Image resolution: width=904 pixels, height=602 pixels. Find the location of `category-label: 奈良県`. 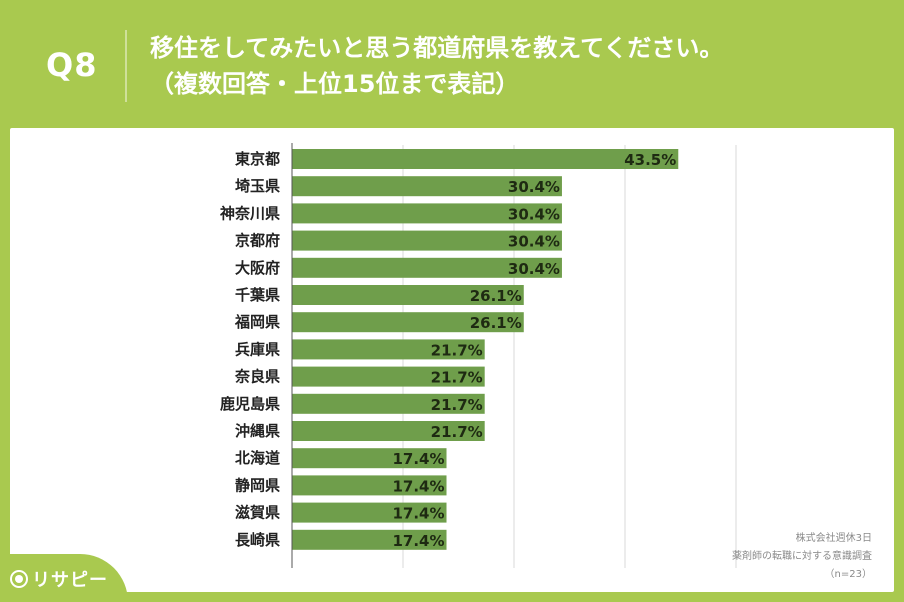

category-label: 奈良県 is located at coordinates (257, 377).